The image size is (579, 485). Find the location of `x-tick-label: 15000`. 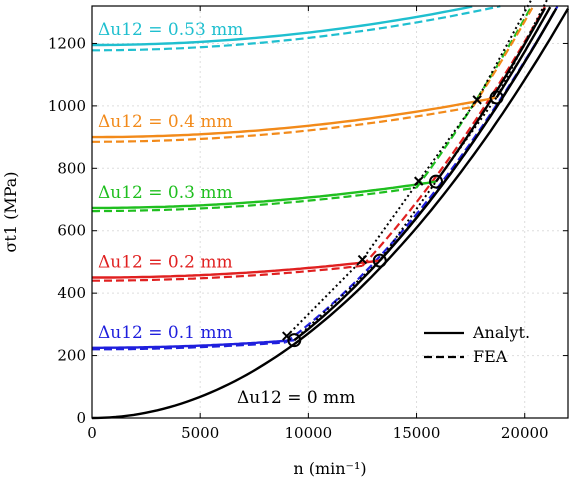

x-tick-label: 15000 is located at coordinates (417, 433).